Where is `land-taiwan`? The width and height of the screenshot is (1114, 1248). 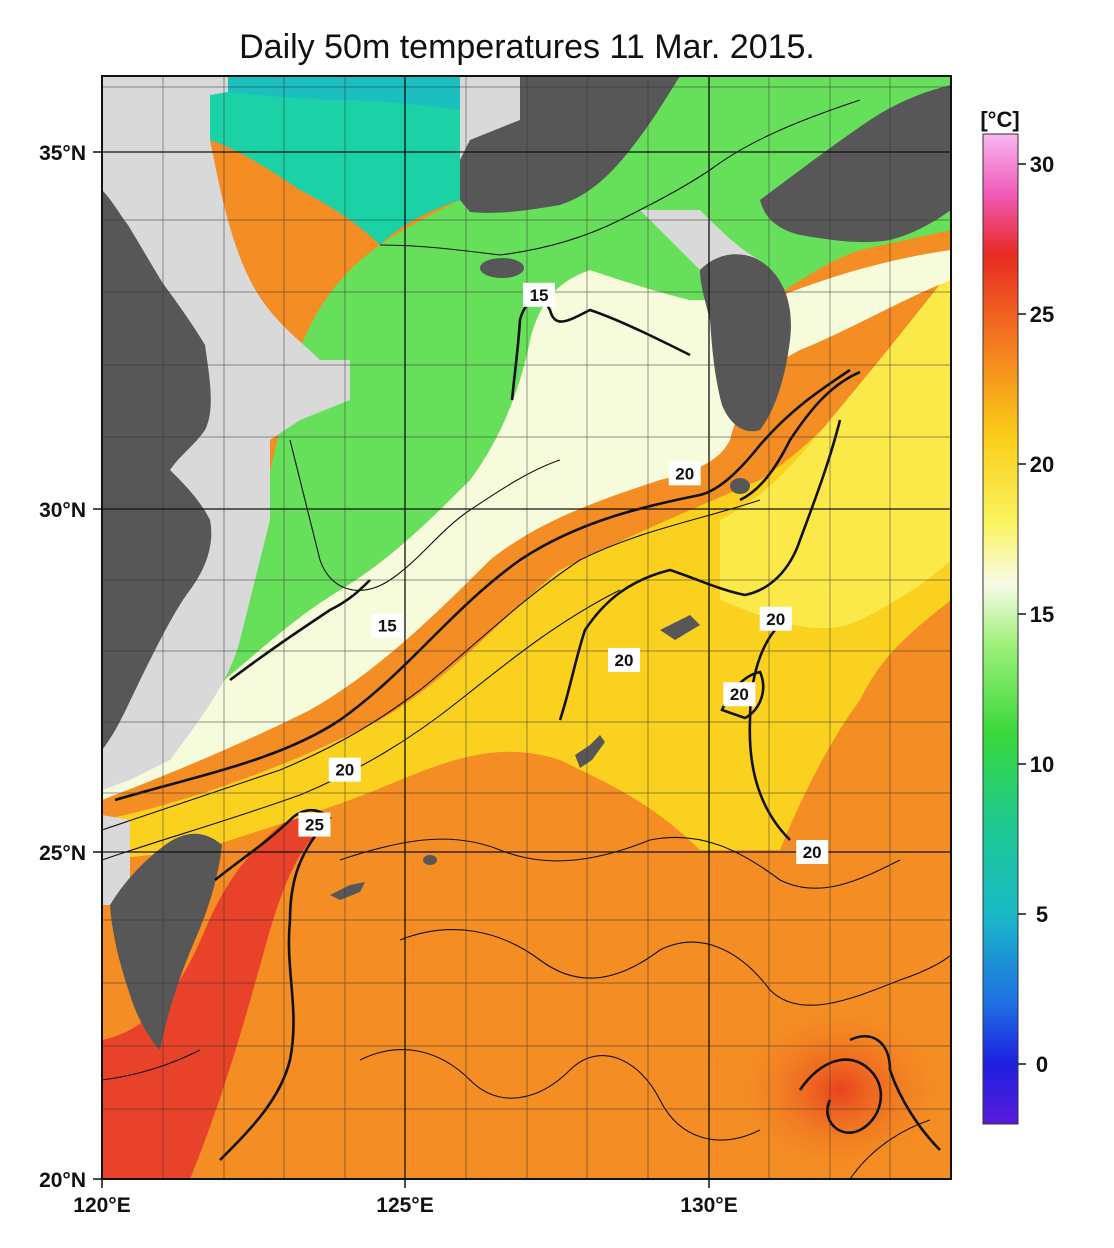
land-taiwan is located at coordinates (166, 941).